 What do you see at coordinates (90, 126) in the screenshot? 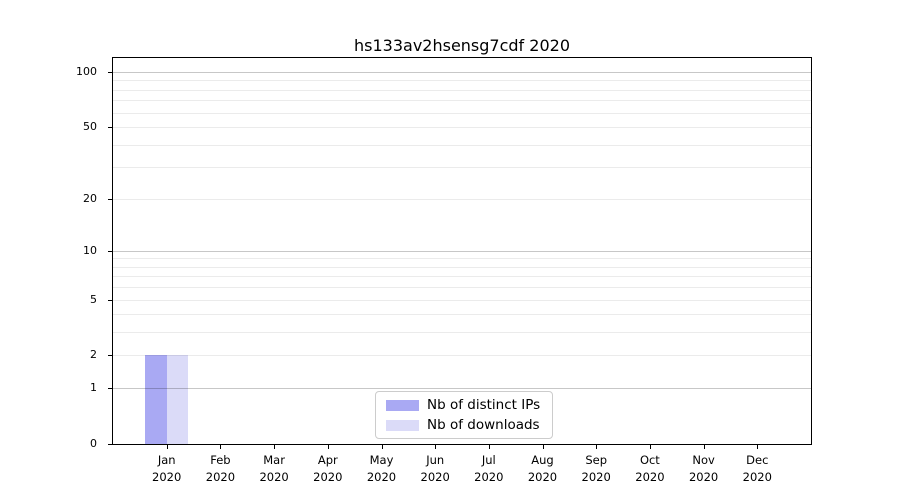
I see `y-tick-label: 50` at bounding box center [90, 126].